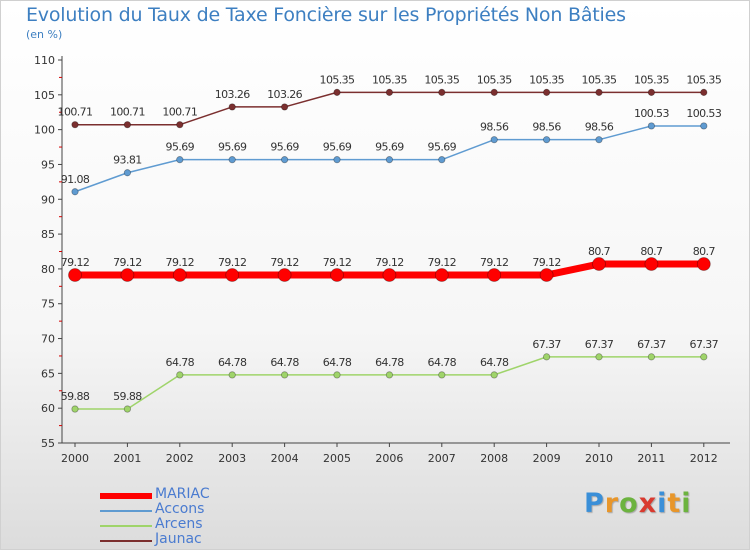 This screenshot has height=550, width=750. What do you see at coordinates (674, 503) in the screenshot?
I see `logo-letter: t` at bounding box center [674, 503].